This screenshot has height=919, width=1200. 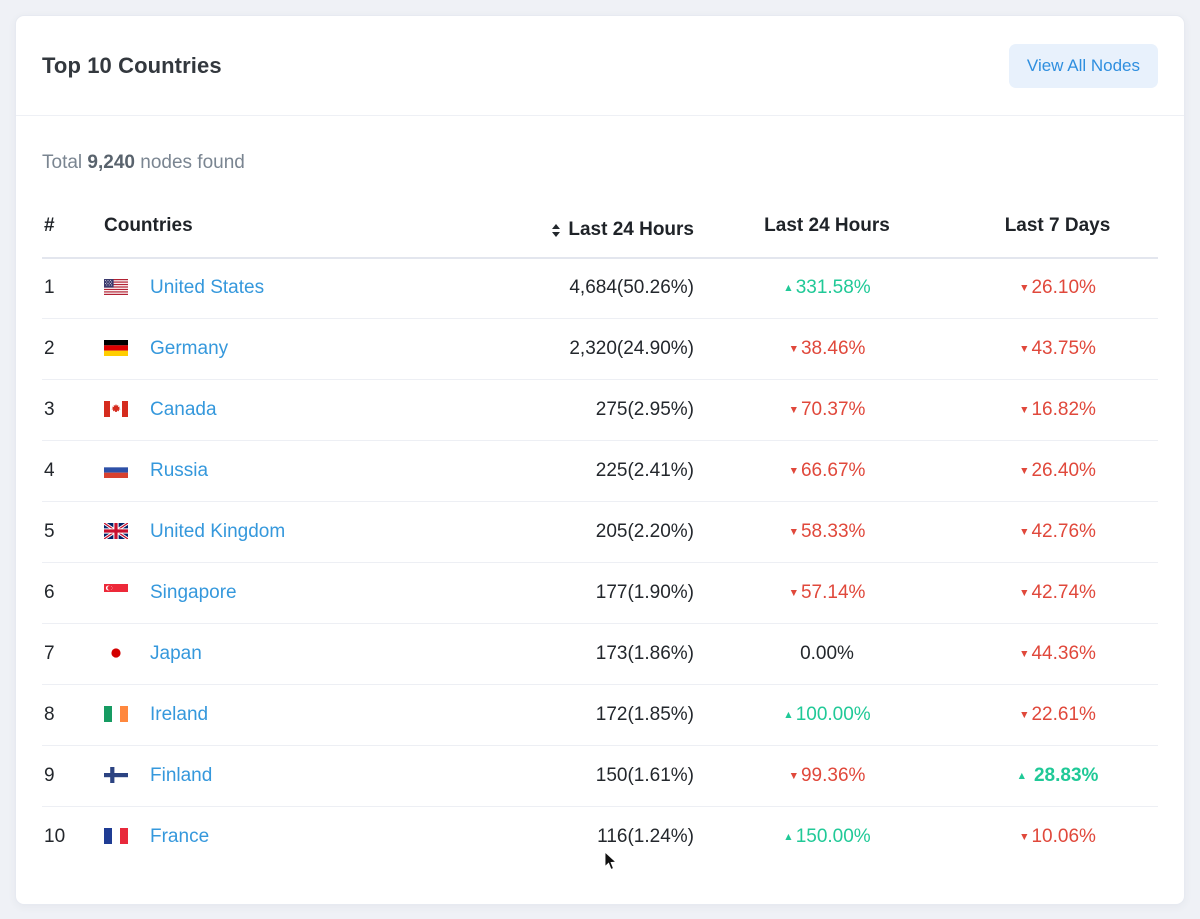 I want to click on change-value: ▲ 331.58%, so click(x=826, y=287).